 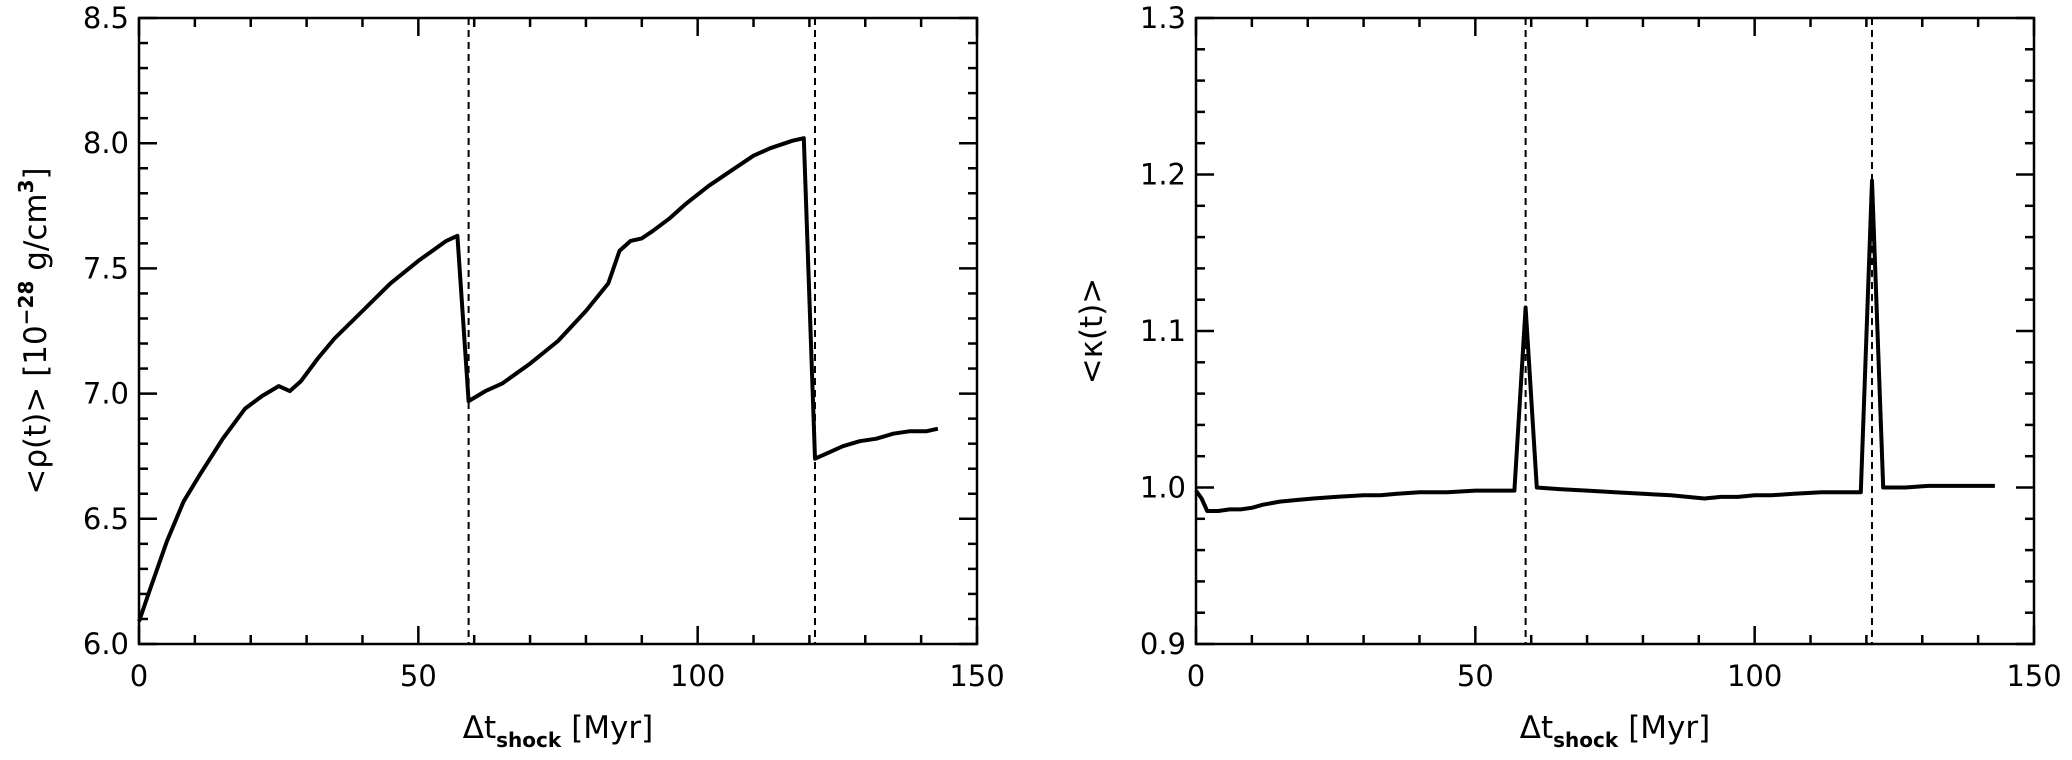 What do you see at coordinates (1163, 175) in the screenshot?
I see `y-tick-label: 1.2` at bounding box center [1163, 175].